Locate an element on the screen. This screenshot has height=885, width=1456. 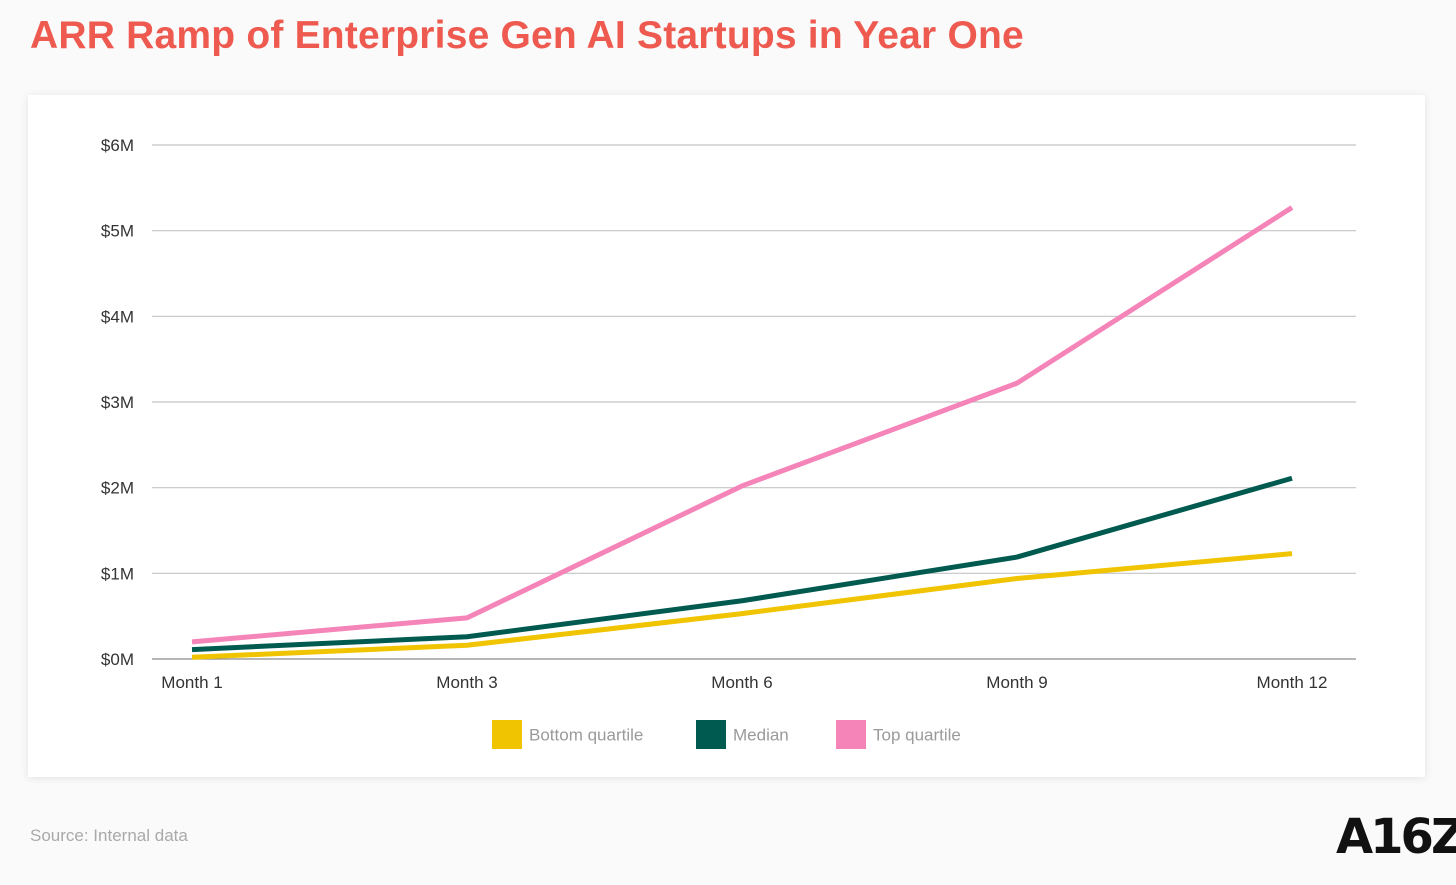
x-tick-label: Month 9 is located at coordinates (1016, 682).